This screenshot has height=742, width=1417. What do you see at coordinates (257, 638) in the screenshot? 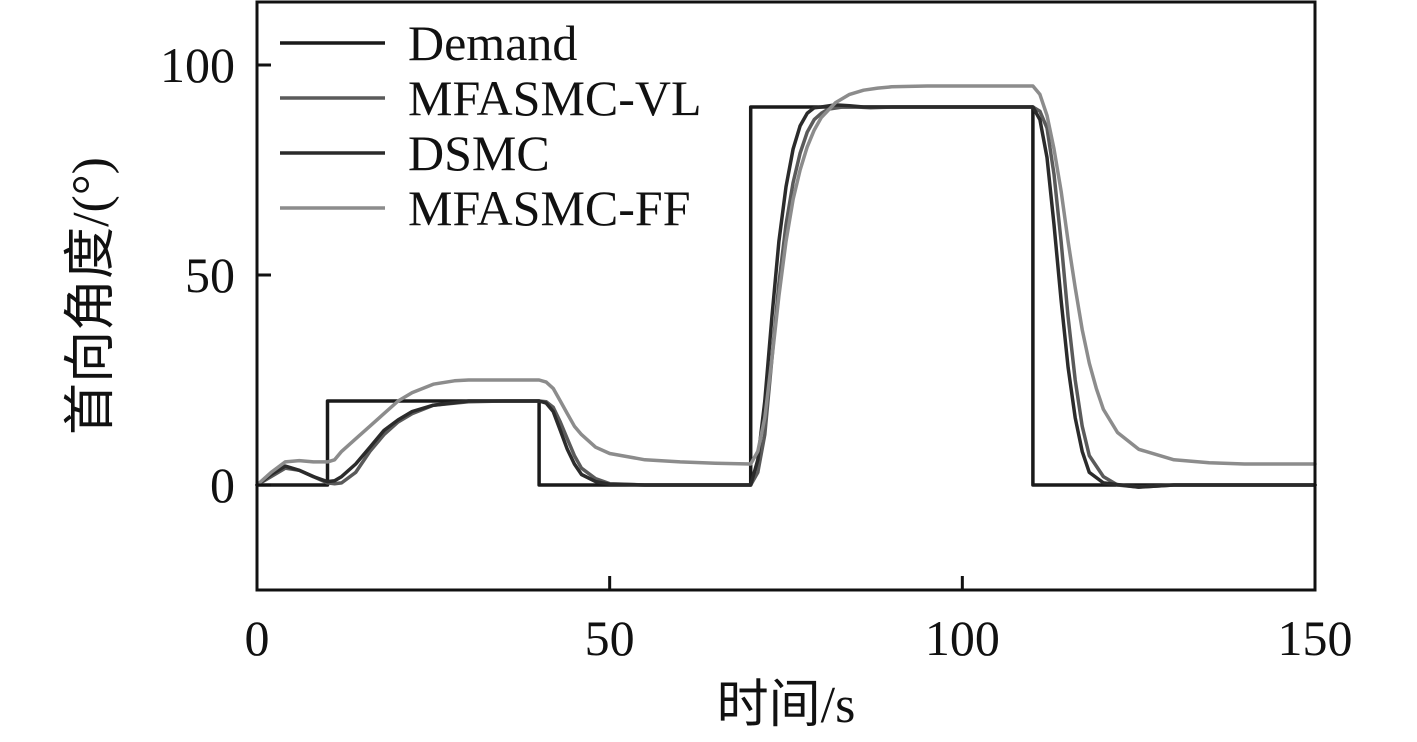
I see `x-tick-label: 0` at bounding box center [257, 638].